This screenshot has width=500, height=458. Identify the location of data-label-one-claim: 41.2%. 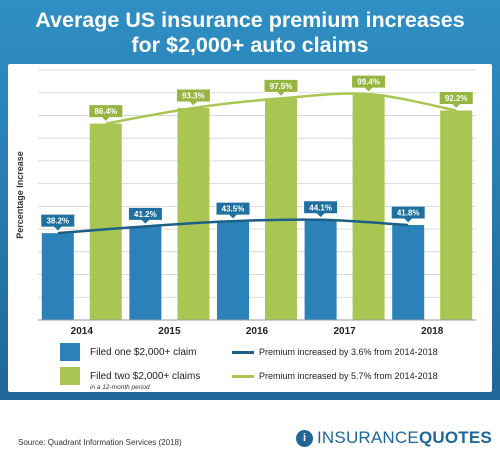
(145, 214).